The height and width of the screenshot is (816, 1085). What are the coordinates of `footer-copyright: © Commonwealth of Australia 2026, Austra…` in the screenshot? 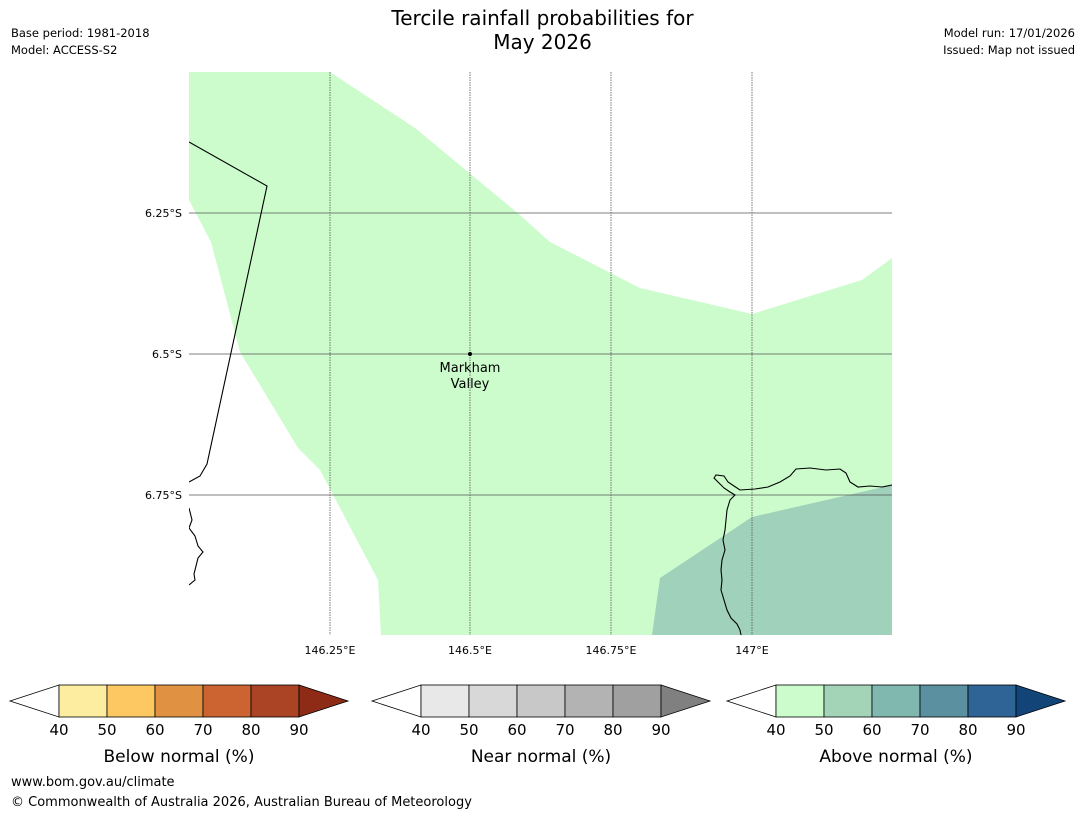 It's located at (241, 802).